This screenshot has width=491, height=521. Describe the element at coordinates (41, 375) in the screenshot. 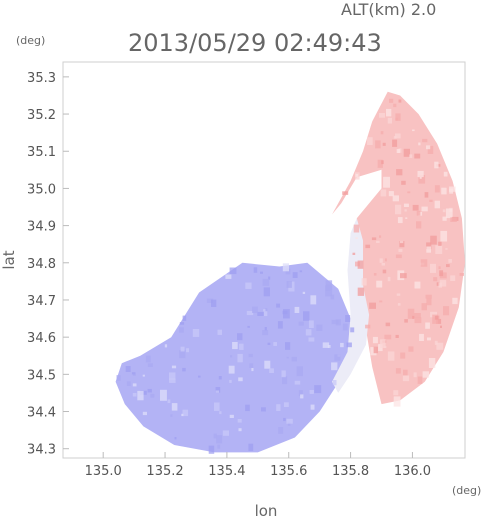

I see `y-tick-label: 34.5` at that location.